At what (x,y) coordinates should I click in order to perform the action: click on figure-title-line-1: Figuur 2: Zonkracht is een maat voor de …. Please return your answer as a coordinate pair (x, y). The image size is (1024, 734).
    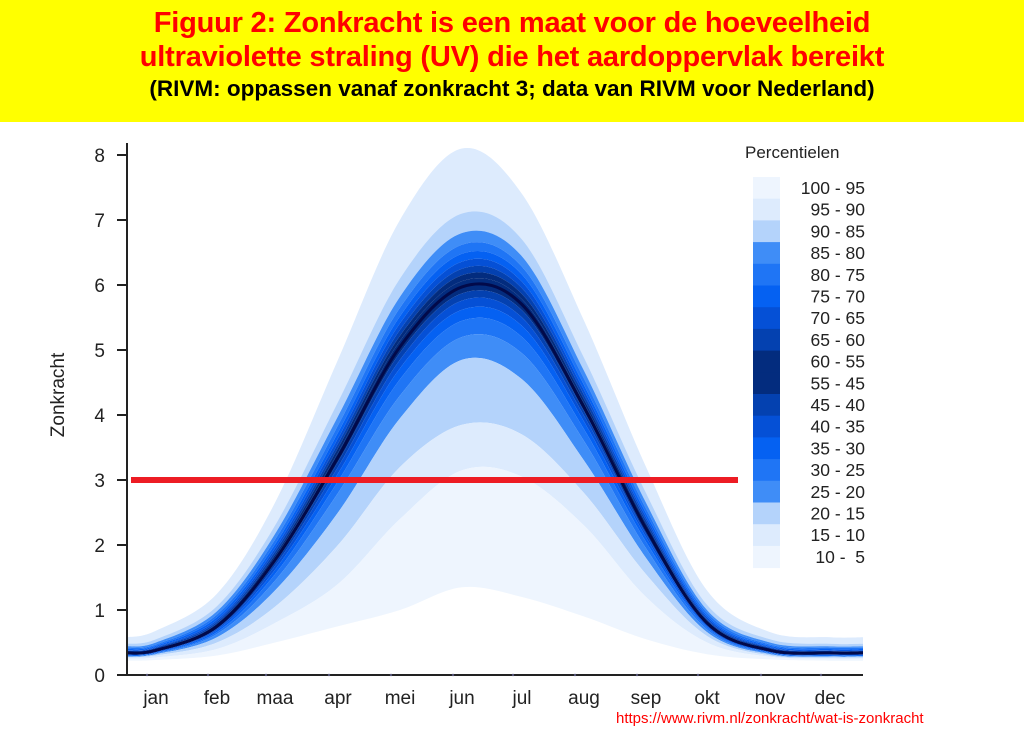
    Looking at the image, I should click on (512, 23).